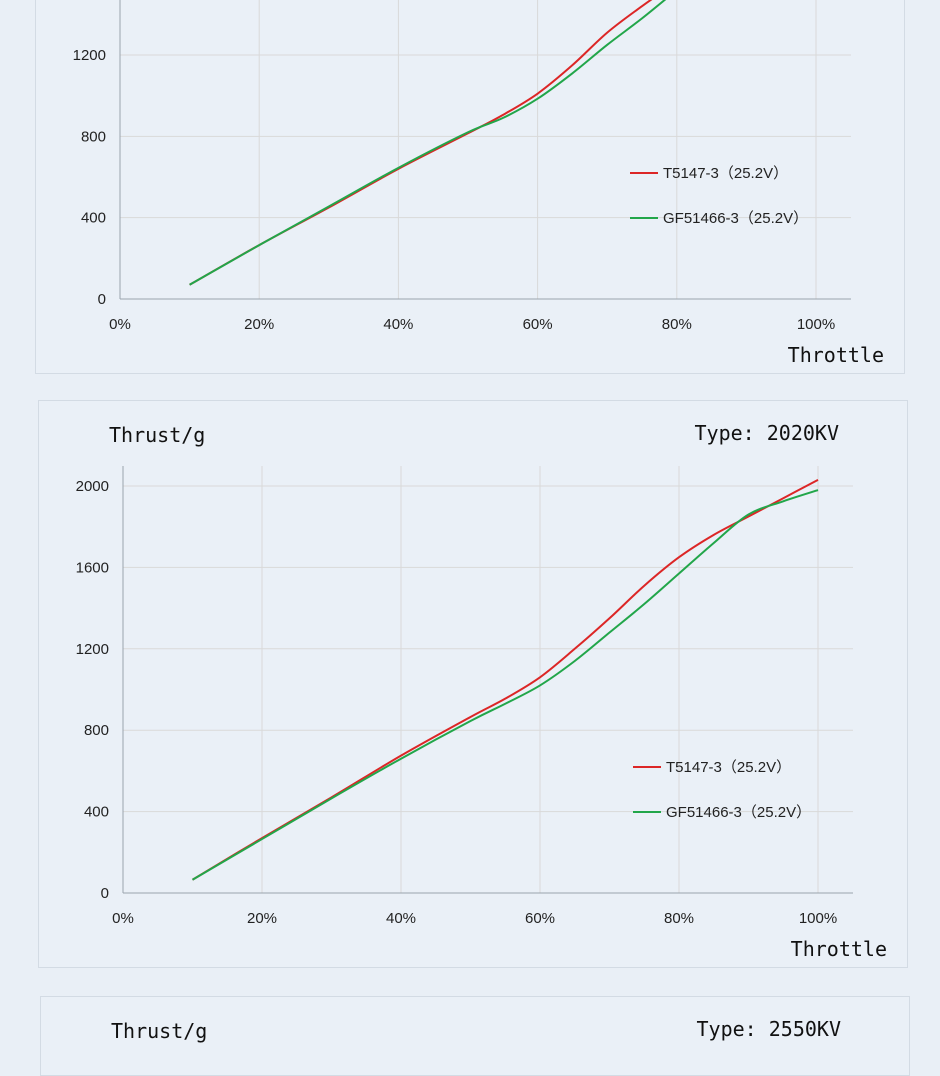  I want to click on y-tick-label: 2000, so click(92, 486).